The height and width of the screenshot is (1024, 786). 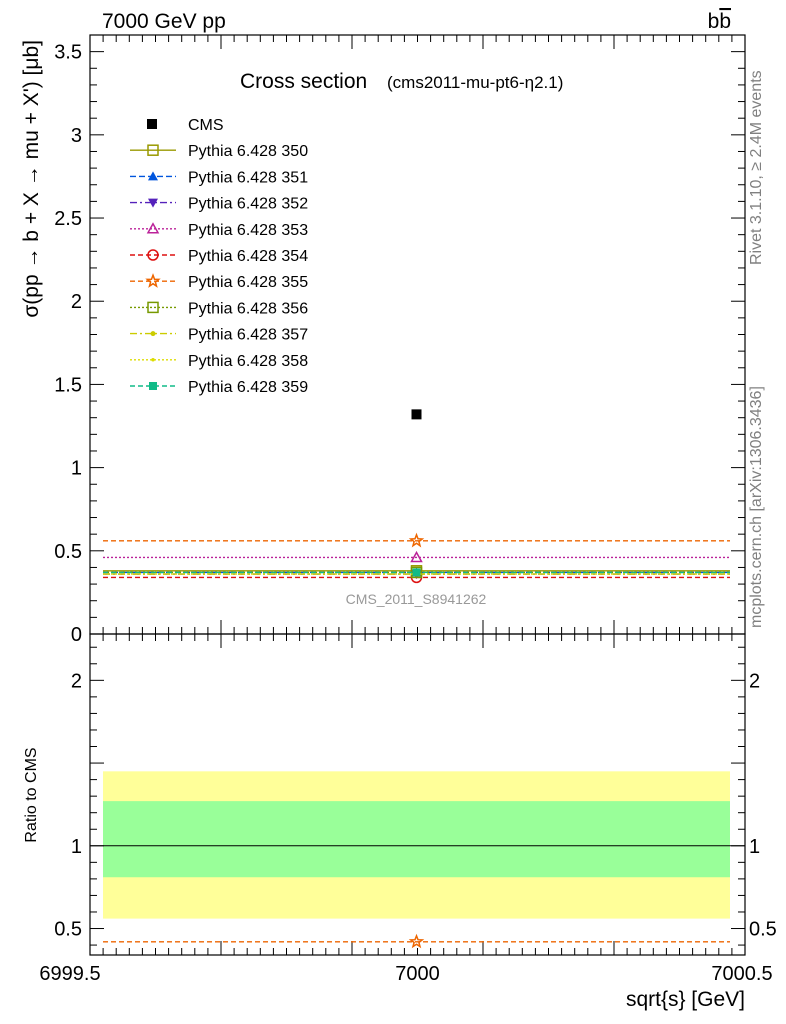 What do you see at coordinates (76, 635) in the screenshot?
I see `y-tick-label: 0` at bounding box center [76, 635].